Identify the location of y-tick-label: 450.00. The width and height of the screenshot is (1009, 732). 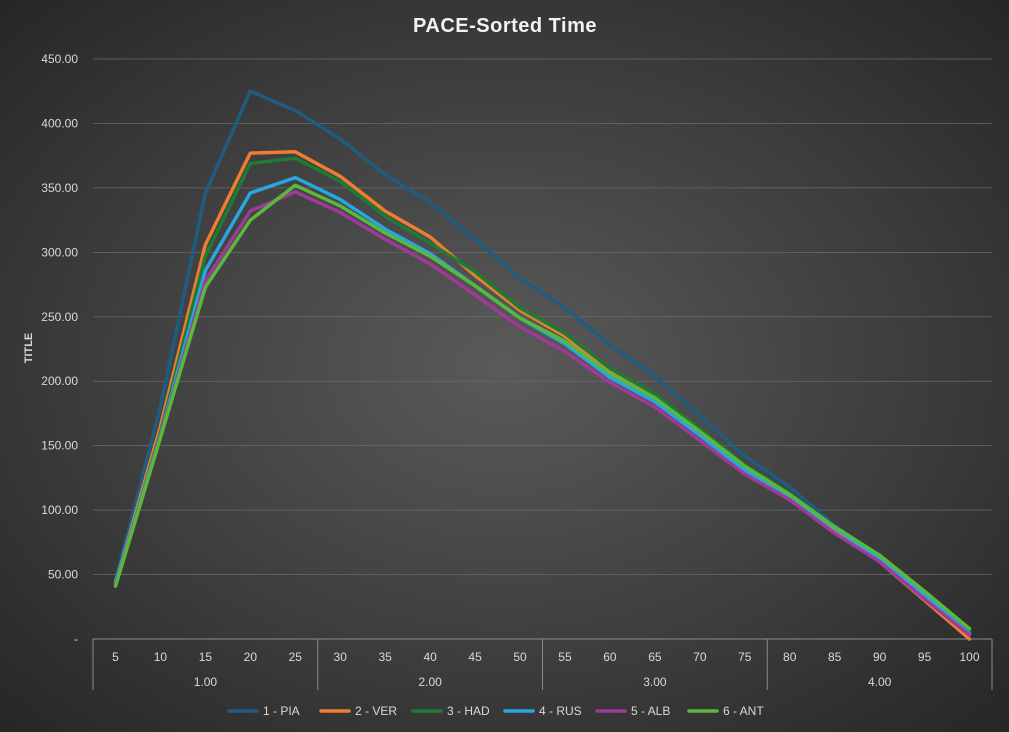
(59, 59).